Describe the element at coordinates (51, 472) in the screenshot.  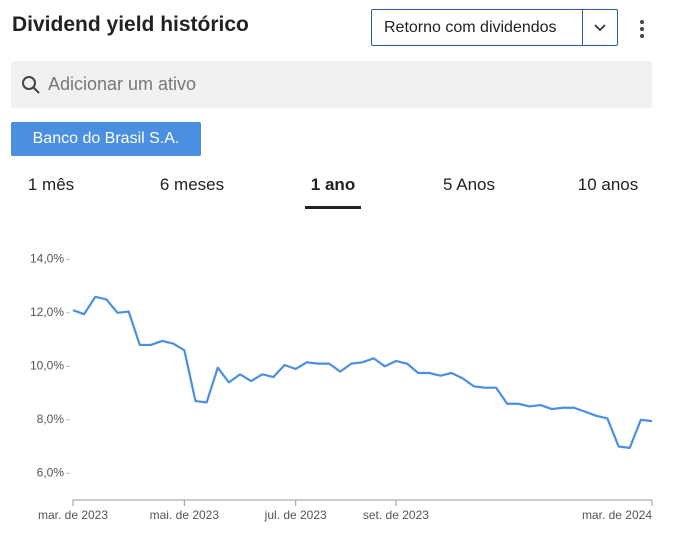
I see `y-tick-label: 6,0%` at that location.